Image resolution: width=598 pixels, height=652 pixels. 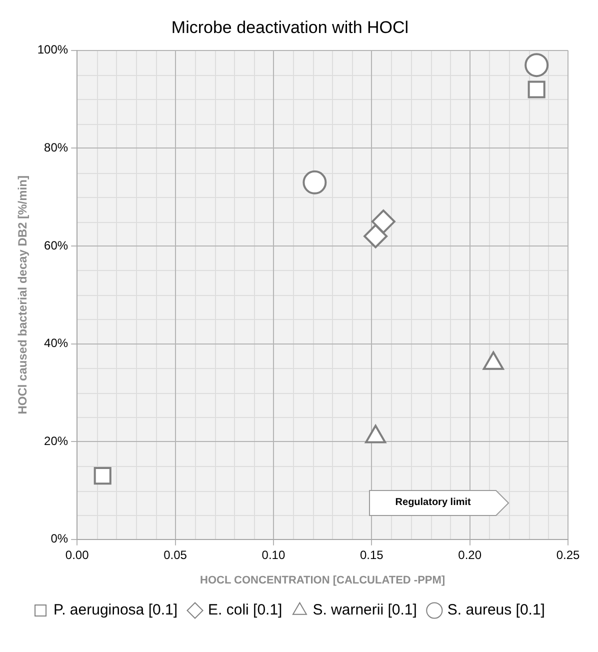 I want to click on annotation: Regulatory limit, so click(x=433, y=503).